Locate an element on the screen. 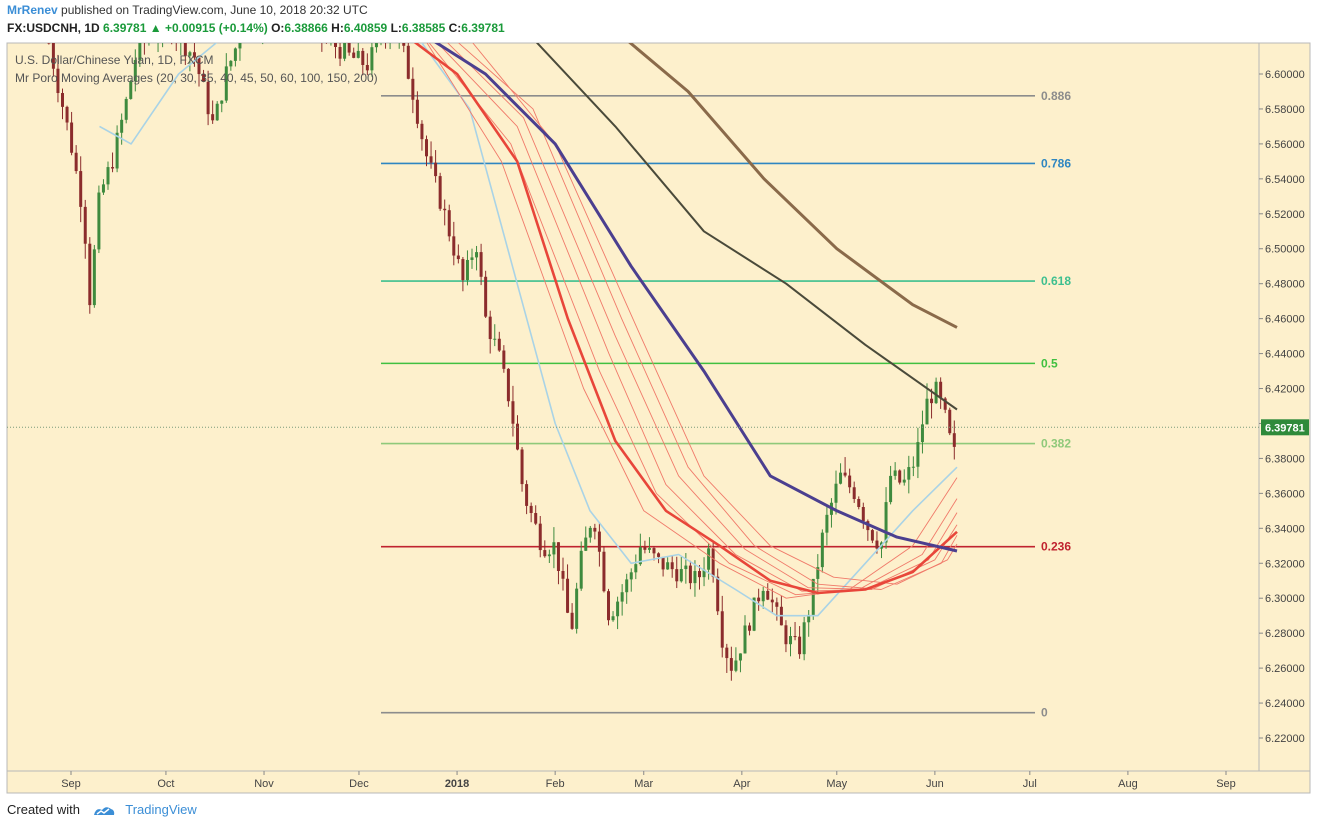  y-tick-label-8: 6.44000 is located at coordinates (1285, 355).